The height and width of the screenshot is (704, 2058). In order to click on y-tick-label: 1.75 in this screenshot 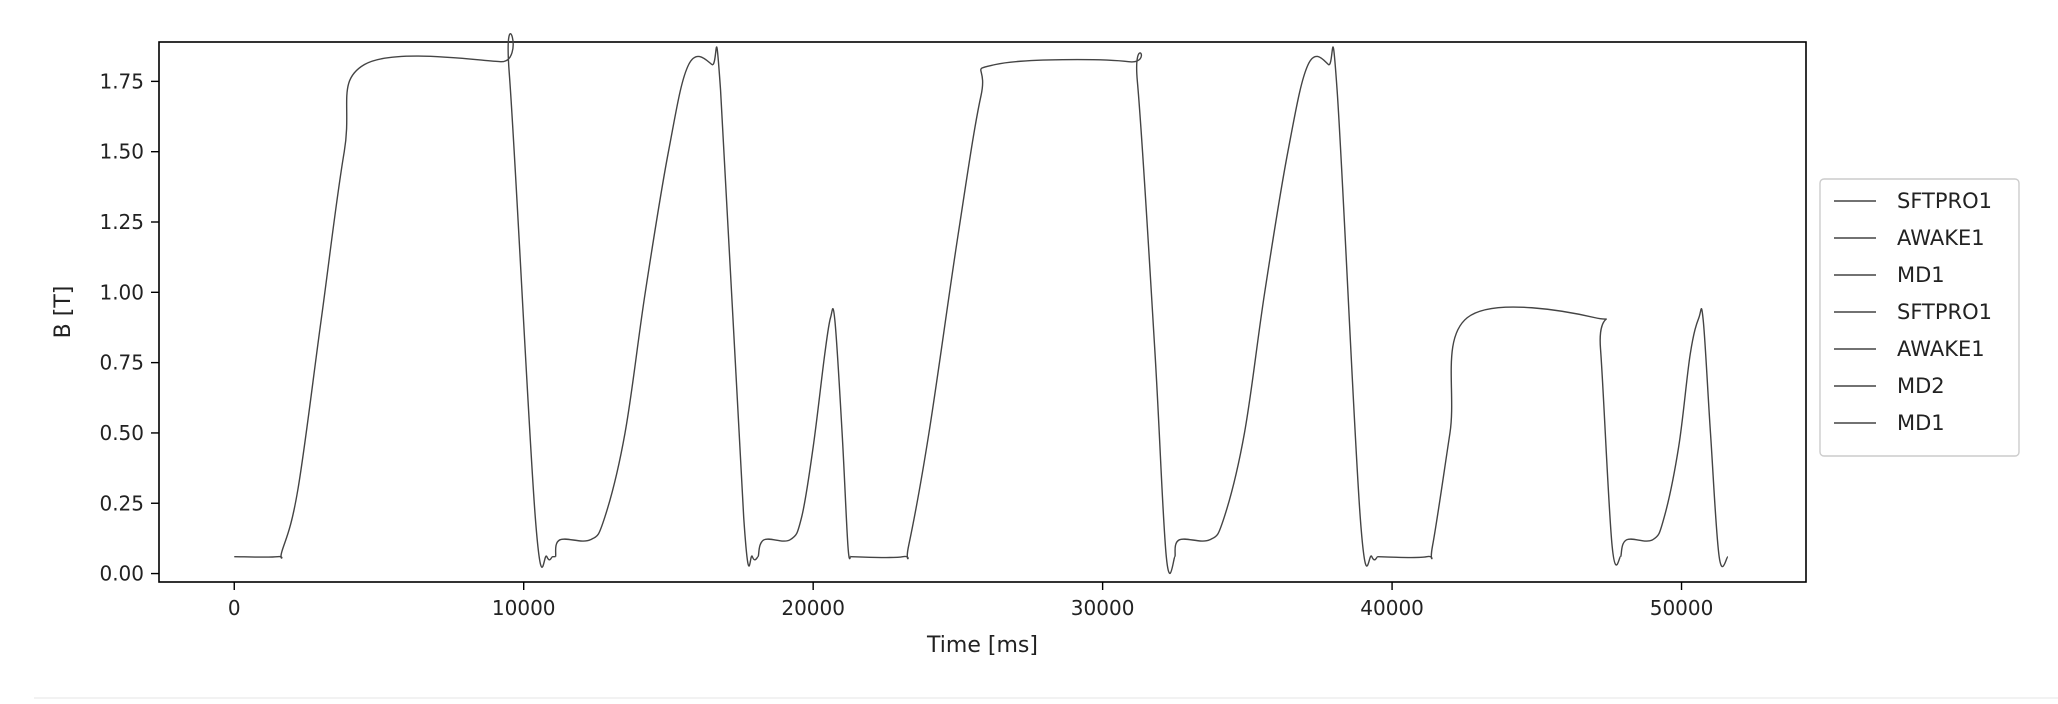, I will do `click(121, 81)`.